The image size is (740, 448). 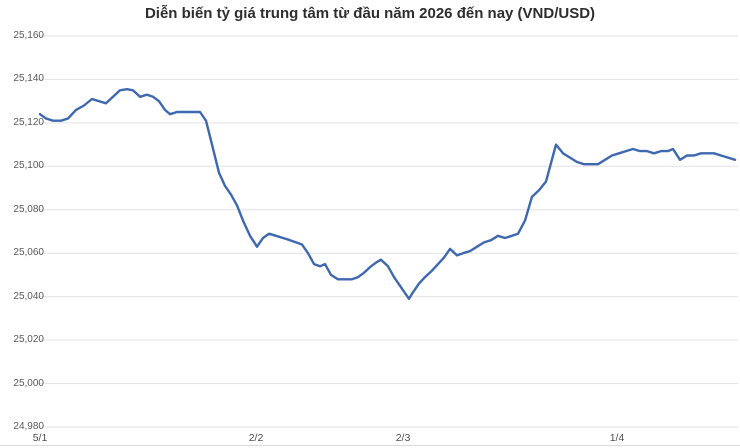 What do you see at coordinates (28, 35) in the screenshot?
I see `y-axis-tick-label: 25,160` at bounding box center [28, 35].